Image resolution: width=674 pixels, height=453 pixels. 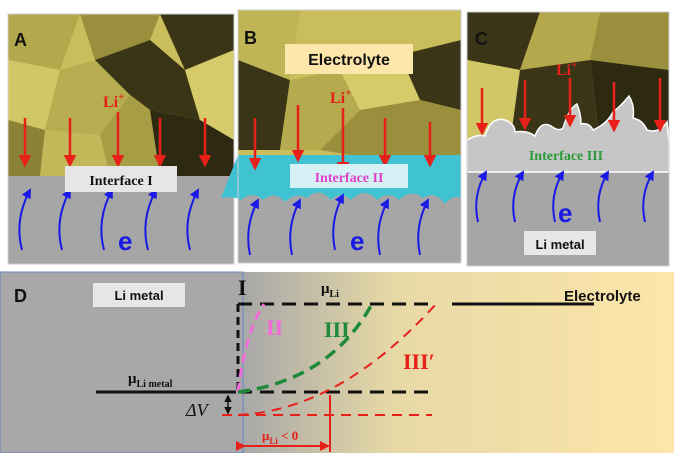 I want to click on curve-iiip, so click(x=337, y=359).